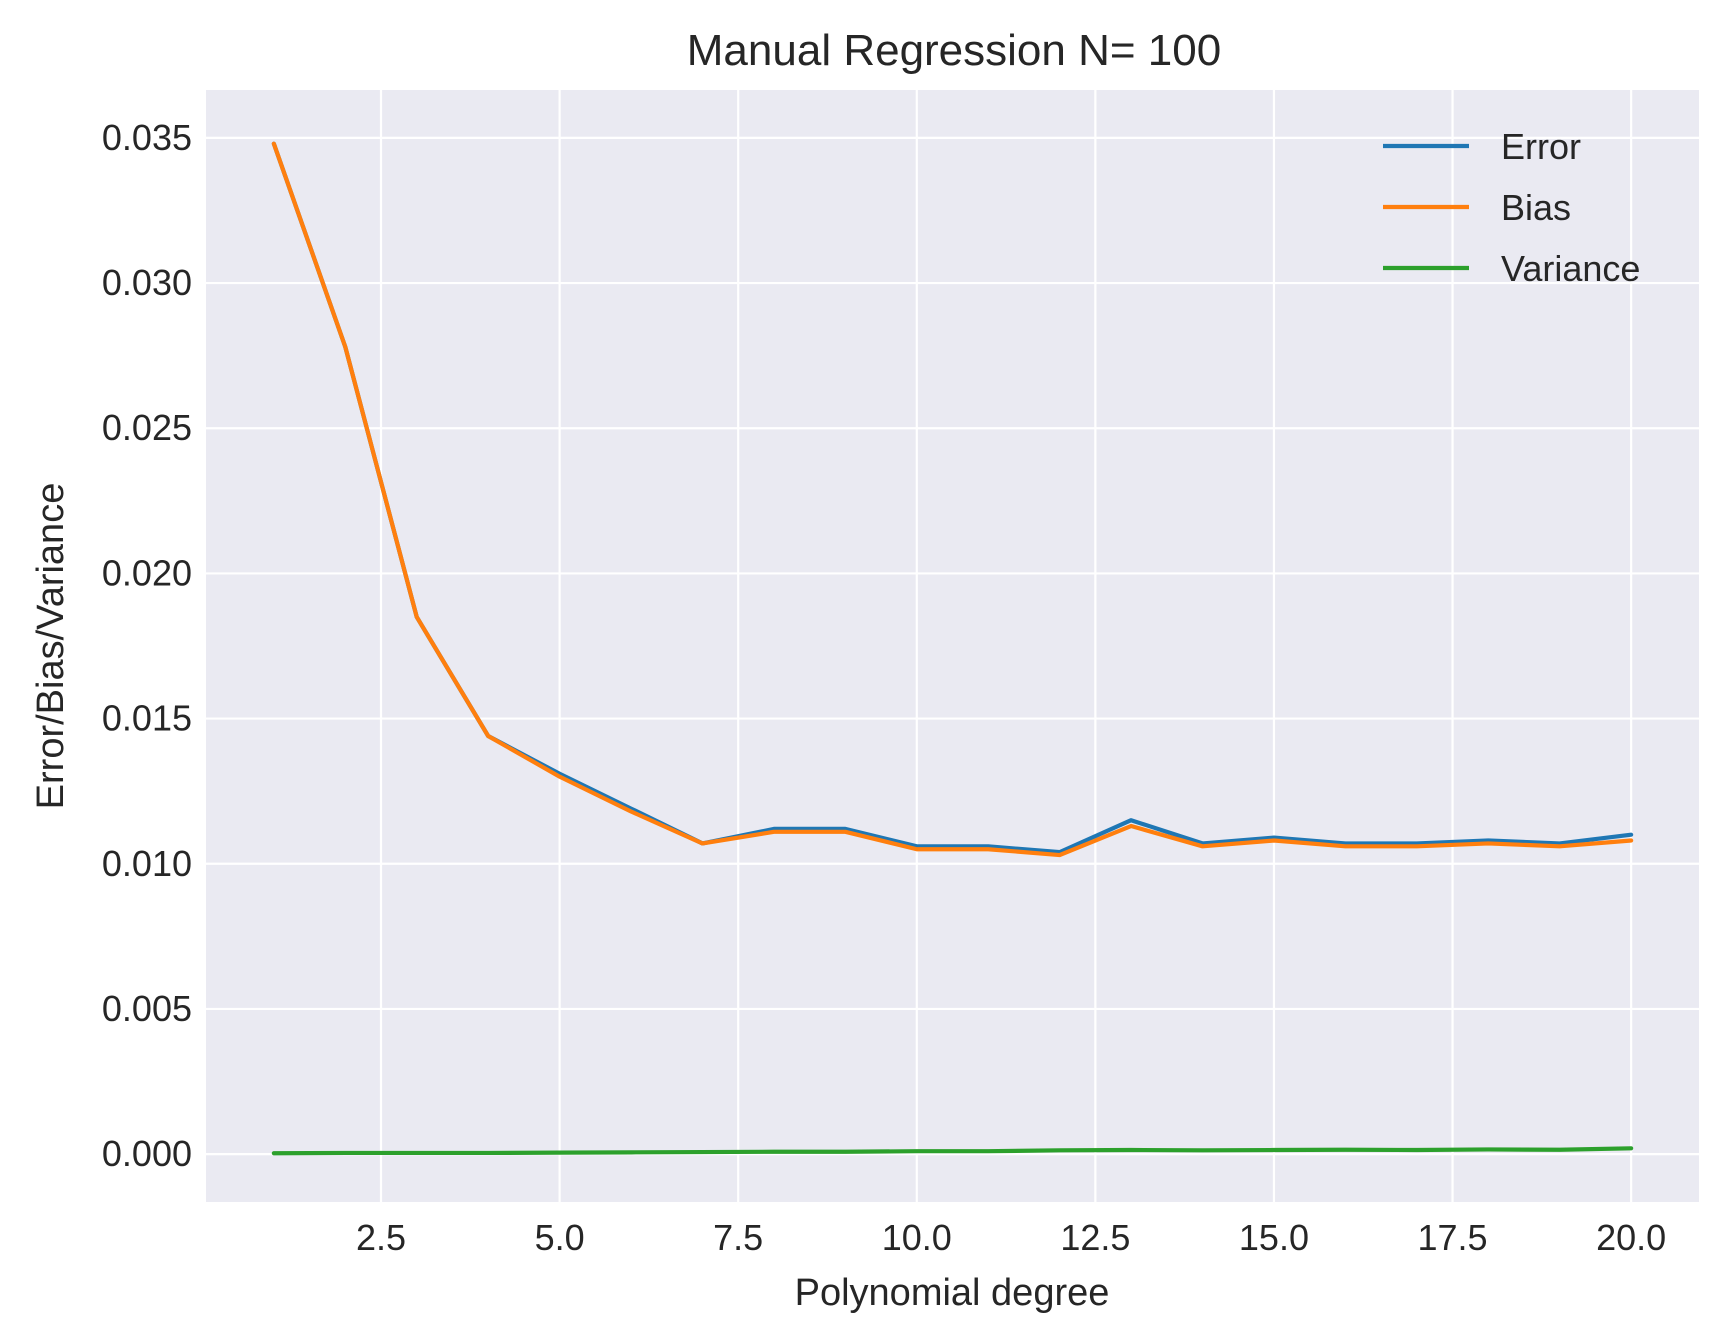 The width and height of the screenshot is (1723, 1341). Describe the element at coordinates (952, 1151) in the screenshot. I see `series-line-variance` at that location.